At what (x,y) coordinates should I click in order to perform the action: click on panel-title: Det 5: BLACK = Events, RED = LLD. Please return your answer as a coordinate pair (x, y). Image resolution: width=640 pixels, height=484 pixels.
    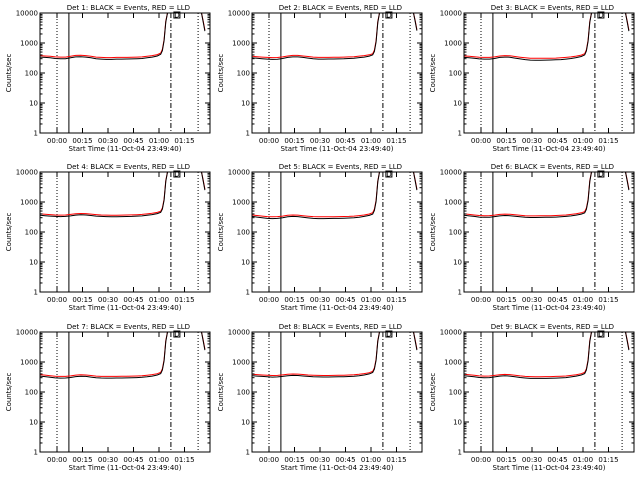
    Looking at the image, I should click on (340, 167).